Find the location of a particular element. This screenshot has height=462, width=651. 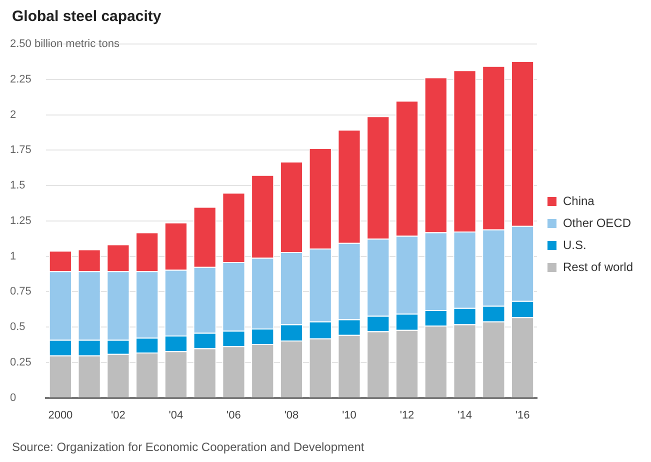

legend-label: U.S. is located at coordinates (574, 245).